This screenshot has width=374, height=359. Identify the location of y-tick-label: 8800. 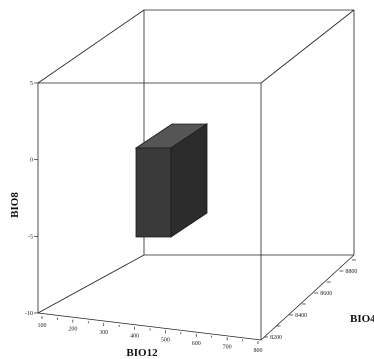
(351, 272).